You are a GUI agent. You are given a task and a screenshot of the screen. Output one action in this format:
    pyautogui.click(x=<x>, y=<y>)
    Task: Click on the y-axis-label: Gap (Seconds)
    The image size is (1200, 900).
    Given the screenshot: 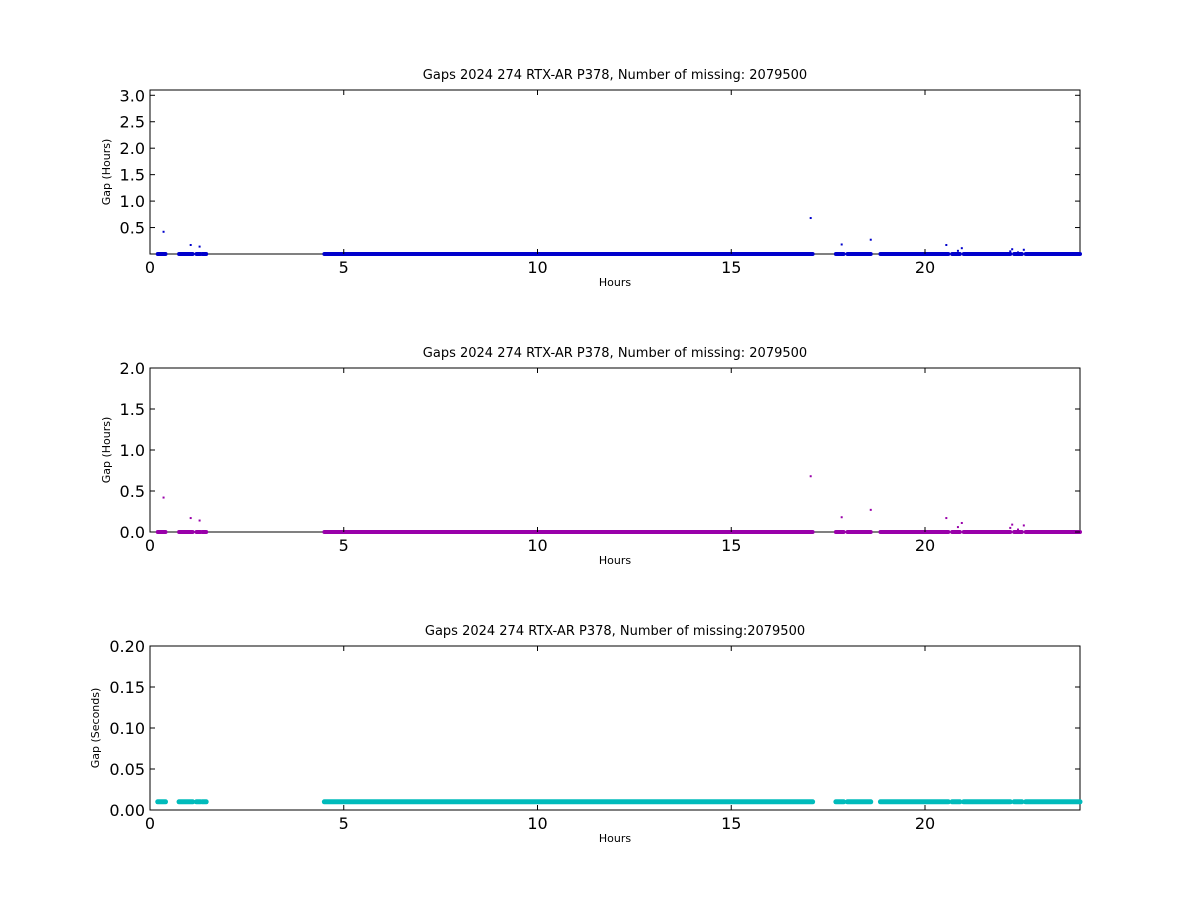 What is the action you would take?
    pyautogui.click(x=95, y=728)
    